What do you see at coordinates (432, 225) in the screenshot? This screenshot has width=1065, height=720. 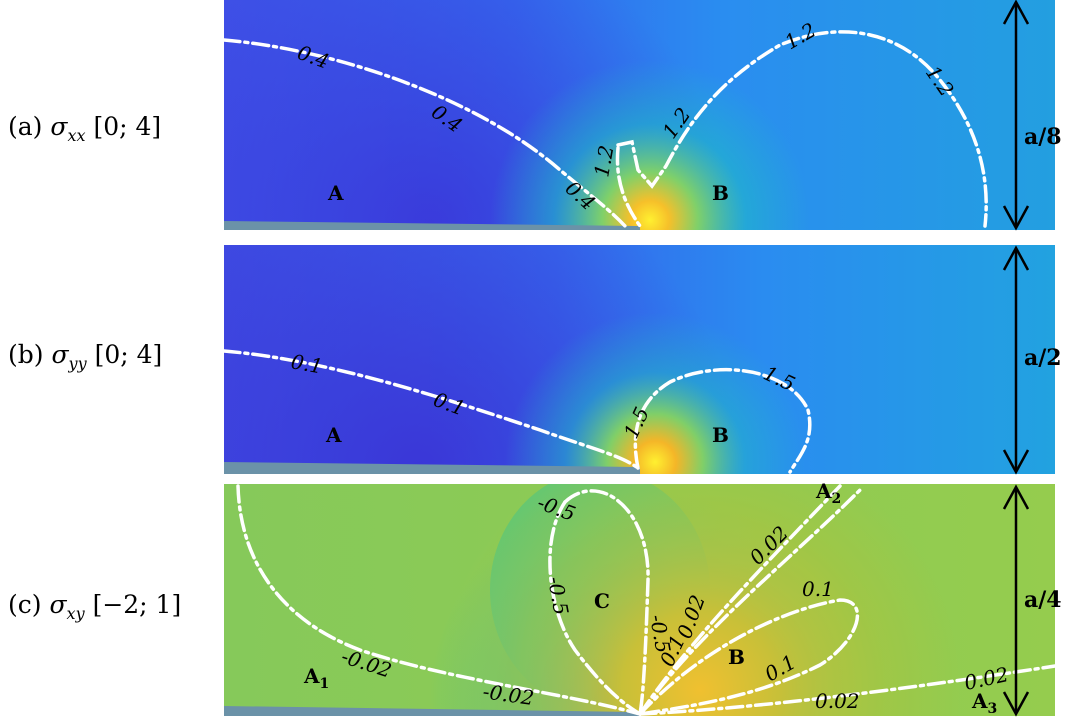 I see `substrate-a` at bounding box center [432, 225].